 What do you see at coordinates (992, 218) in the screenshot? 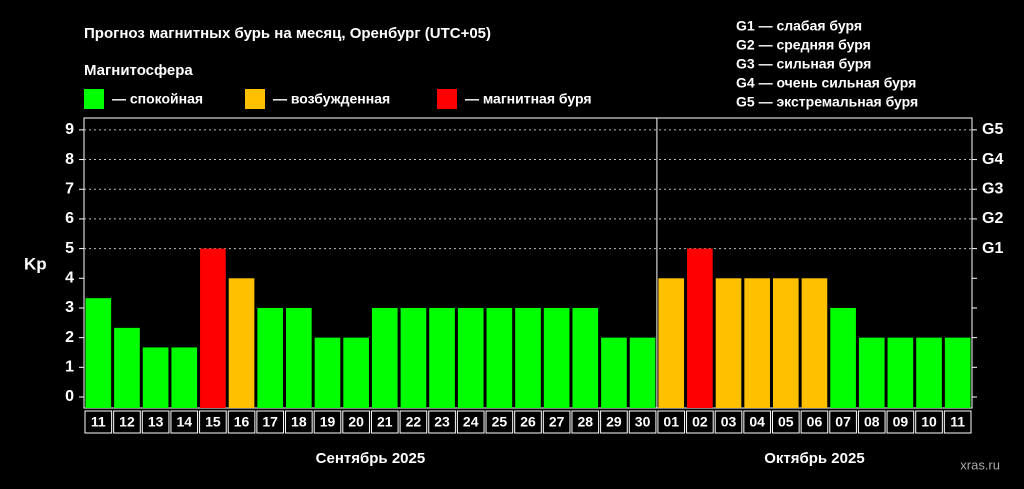
I see `y2-tick-label: G2` at bounding box center [992, 218].